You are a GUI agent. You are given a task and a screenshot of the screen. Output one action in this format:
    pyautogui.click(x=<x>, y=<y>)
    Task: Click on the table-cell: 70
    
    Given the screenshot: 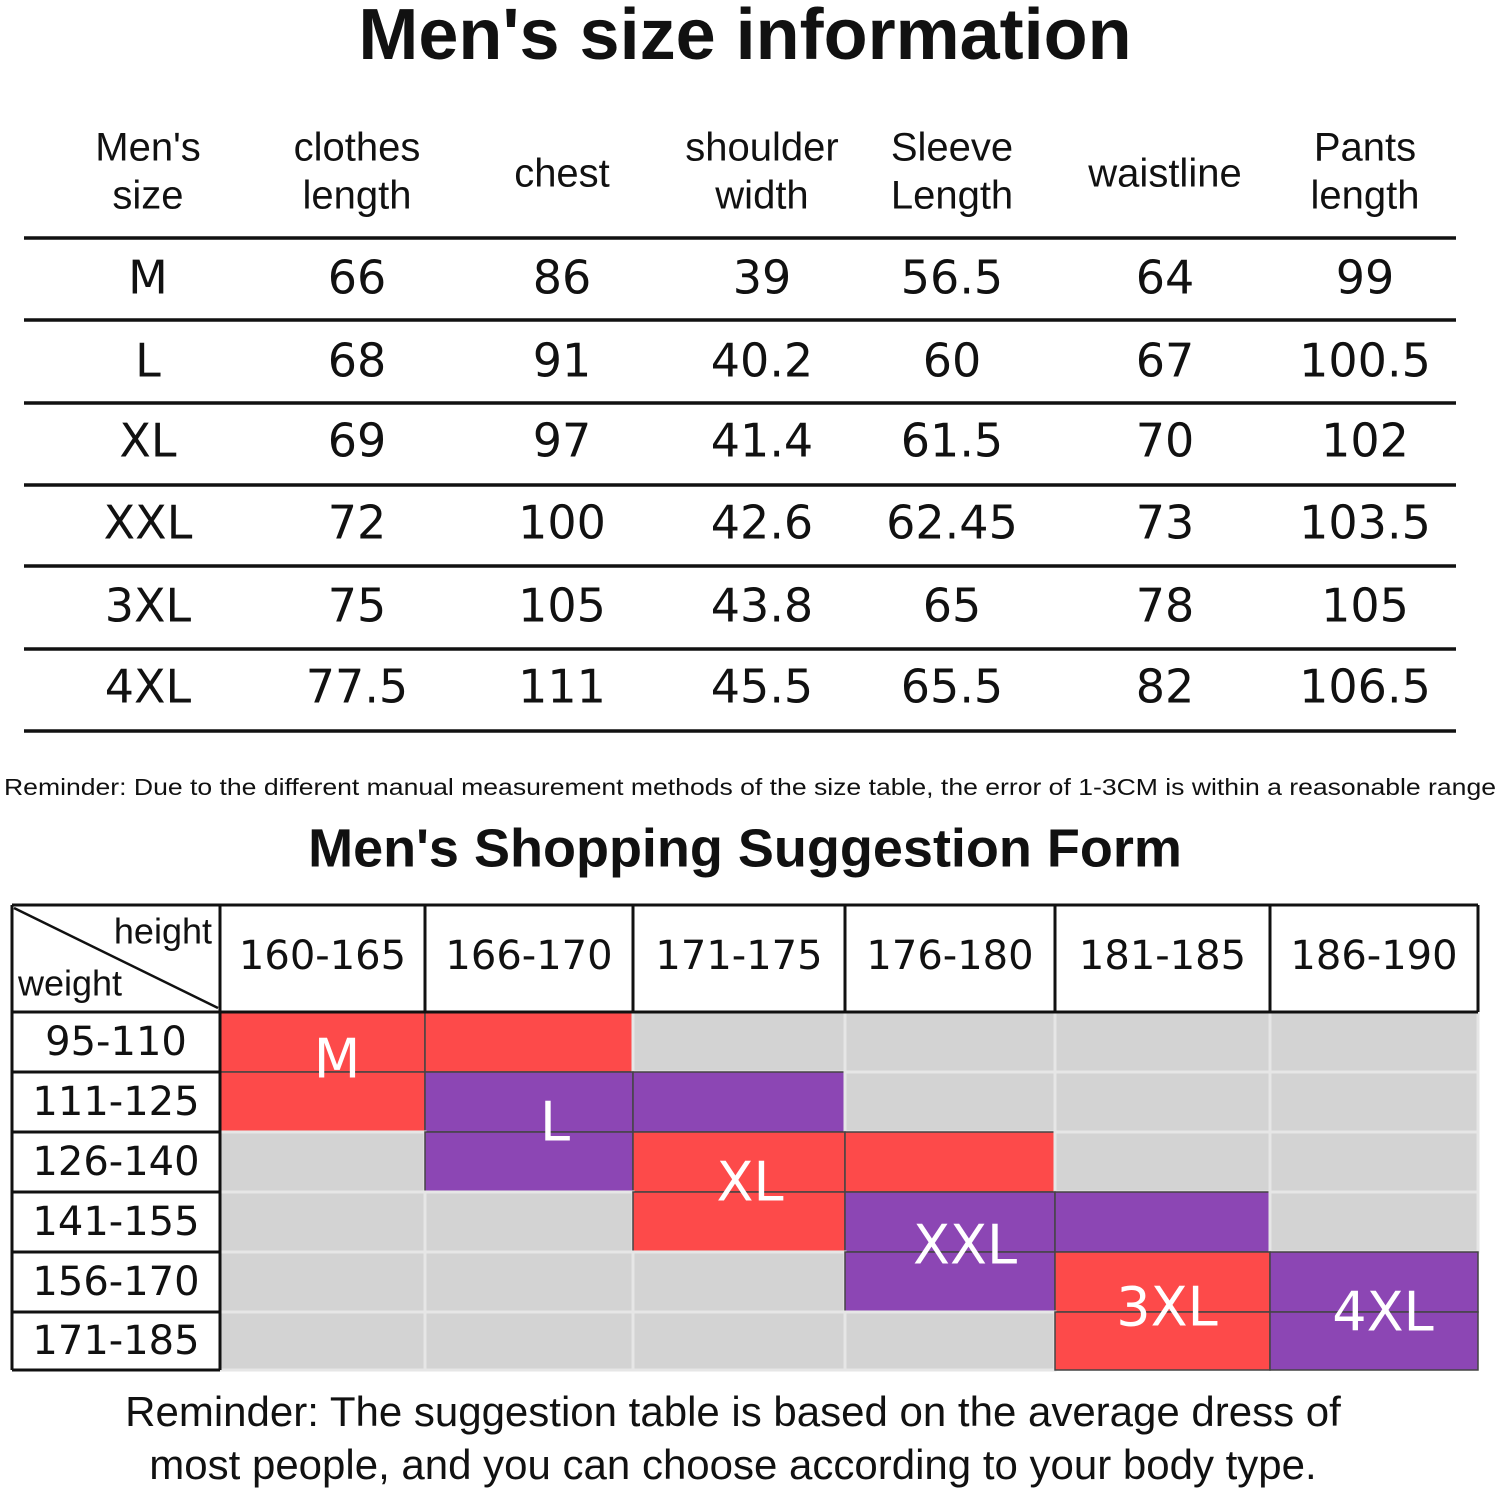 What is the action you would take?
    pyautogui.click(x=1165, y=441)
    